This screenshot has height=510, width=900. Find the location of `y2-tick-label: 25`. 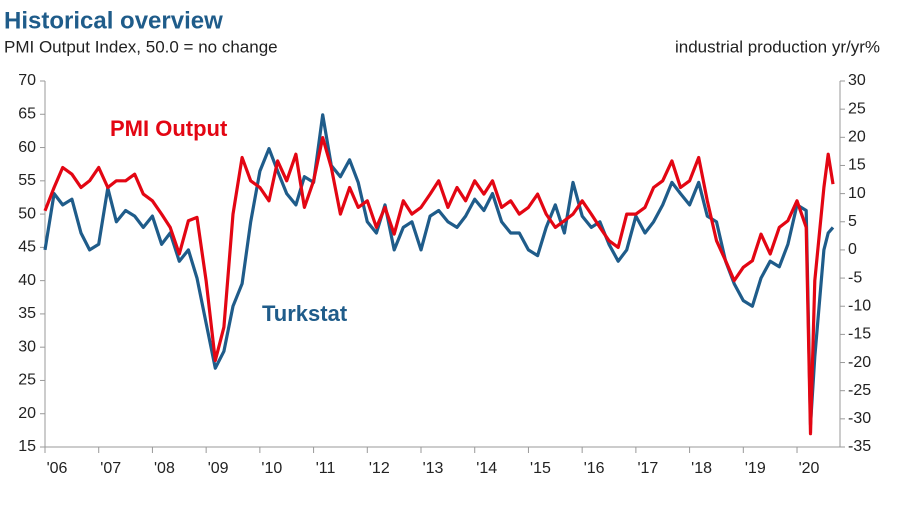

y2-tick-label: 25 is located at coordinates (857, 108).